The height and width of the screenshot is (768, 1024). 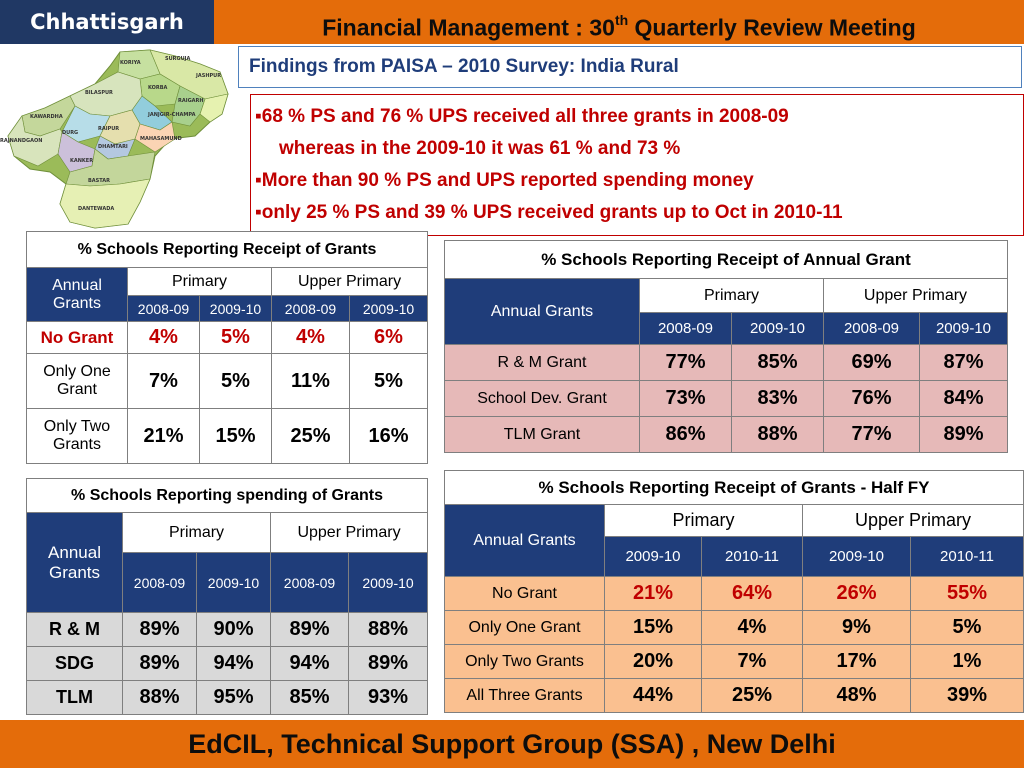 I want to click on table-cell: 26%, so click(x=856, y=593).